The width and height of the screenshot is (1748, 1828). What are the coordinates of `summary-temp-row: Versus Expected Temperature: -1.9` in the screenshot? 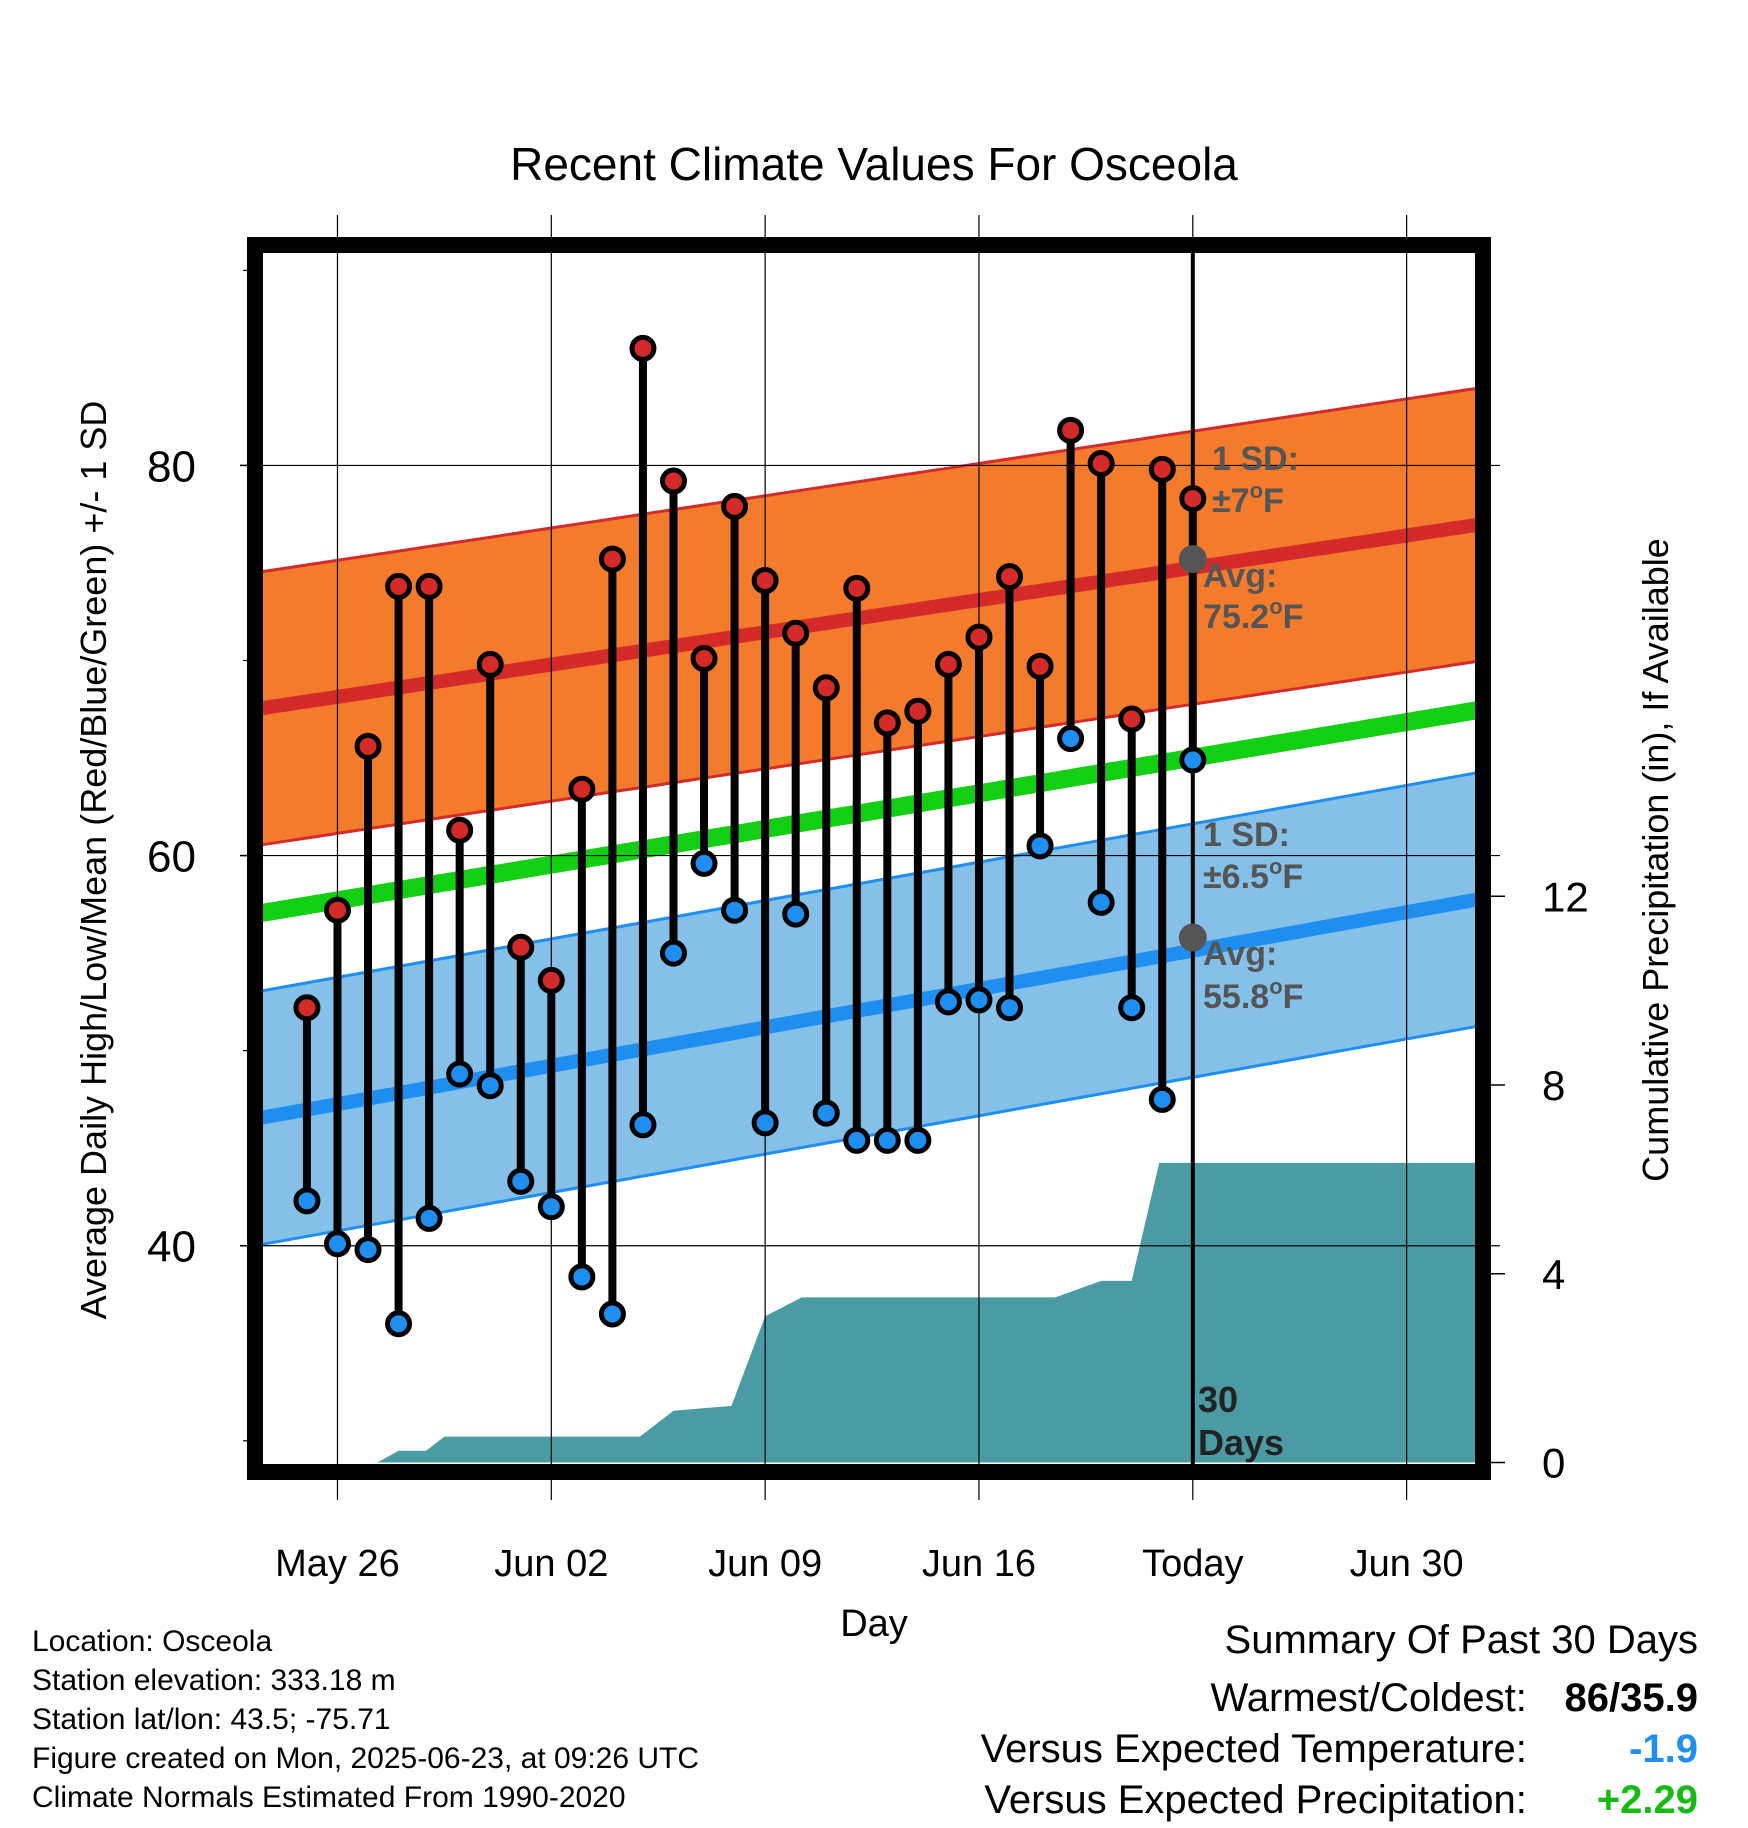 It's located at (1339, 1749).